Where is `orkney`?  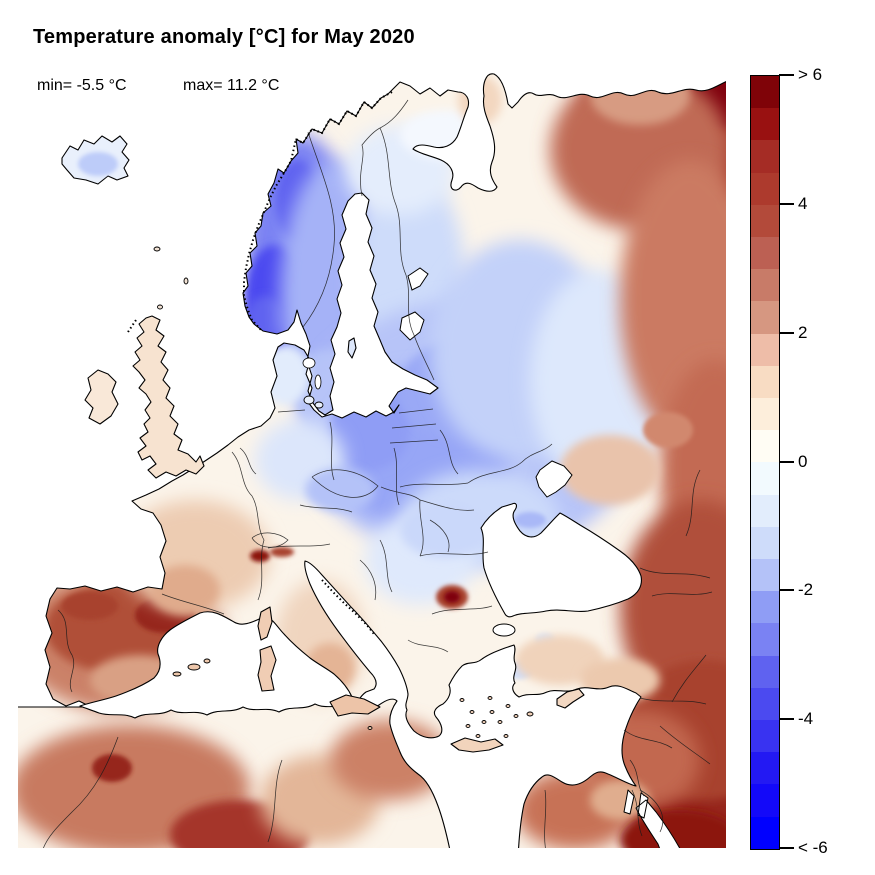
orkney is located at coordinates (160, 307).